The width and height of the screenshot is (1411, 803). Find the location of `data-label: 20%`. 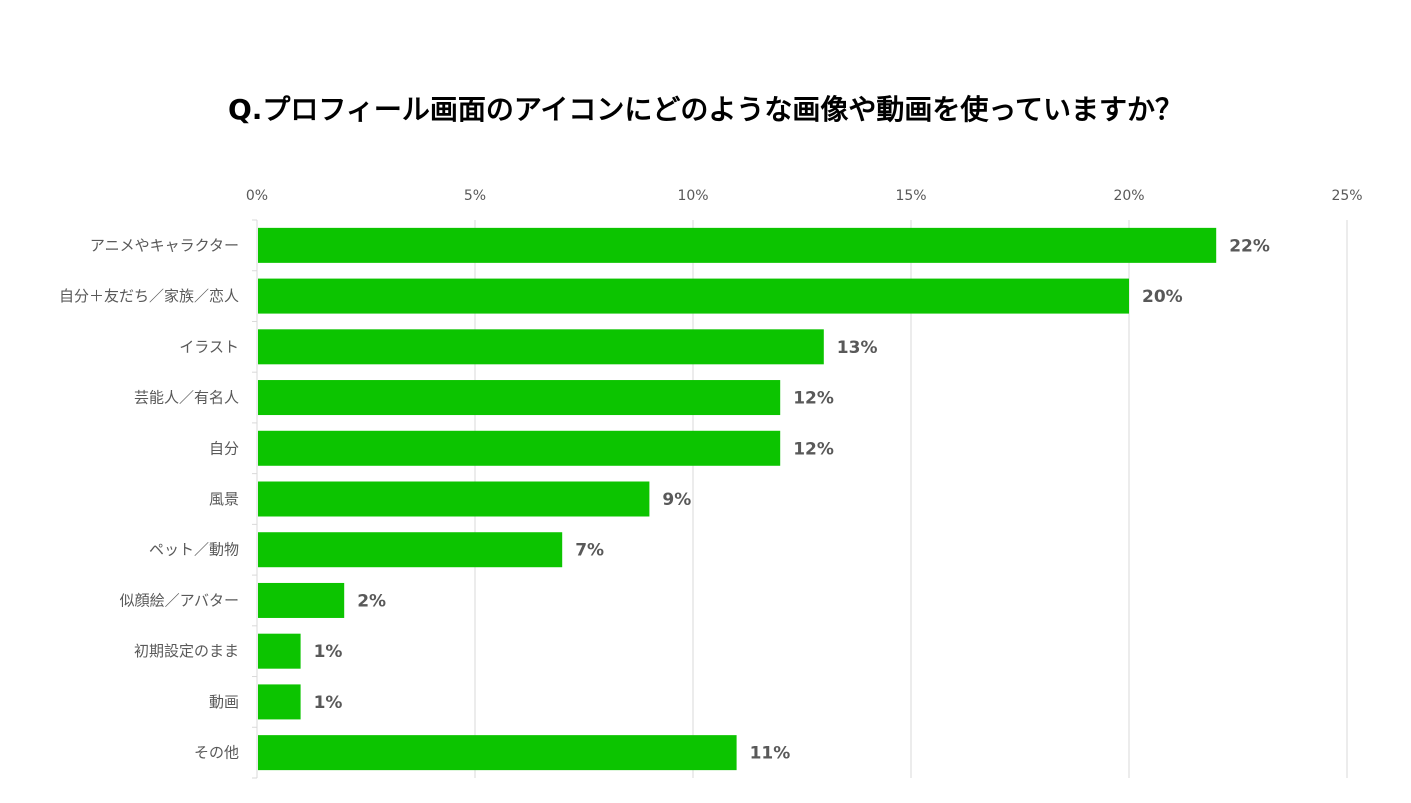

data-label: 20% is located at coordinates (1162, 297).